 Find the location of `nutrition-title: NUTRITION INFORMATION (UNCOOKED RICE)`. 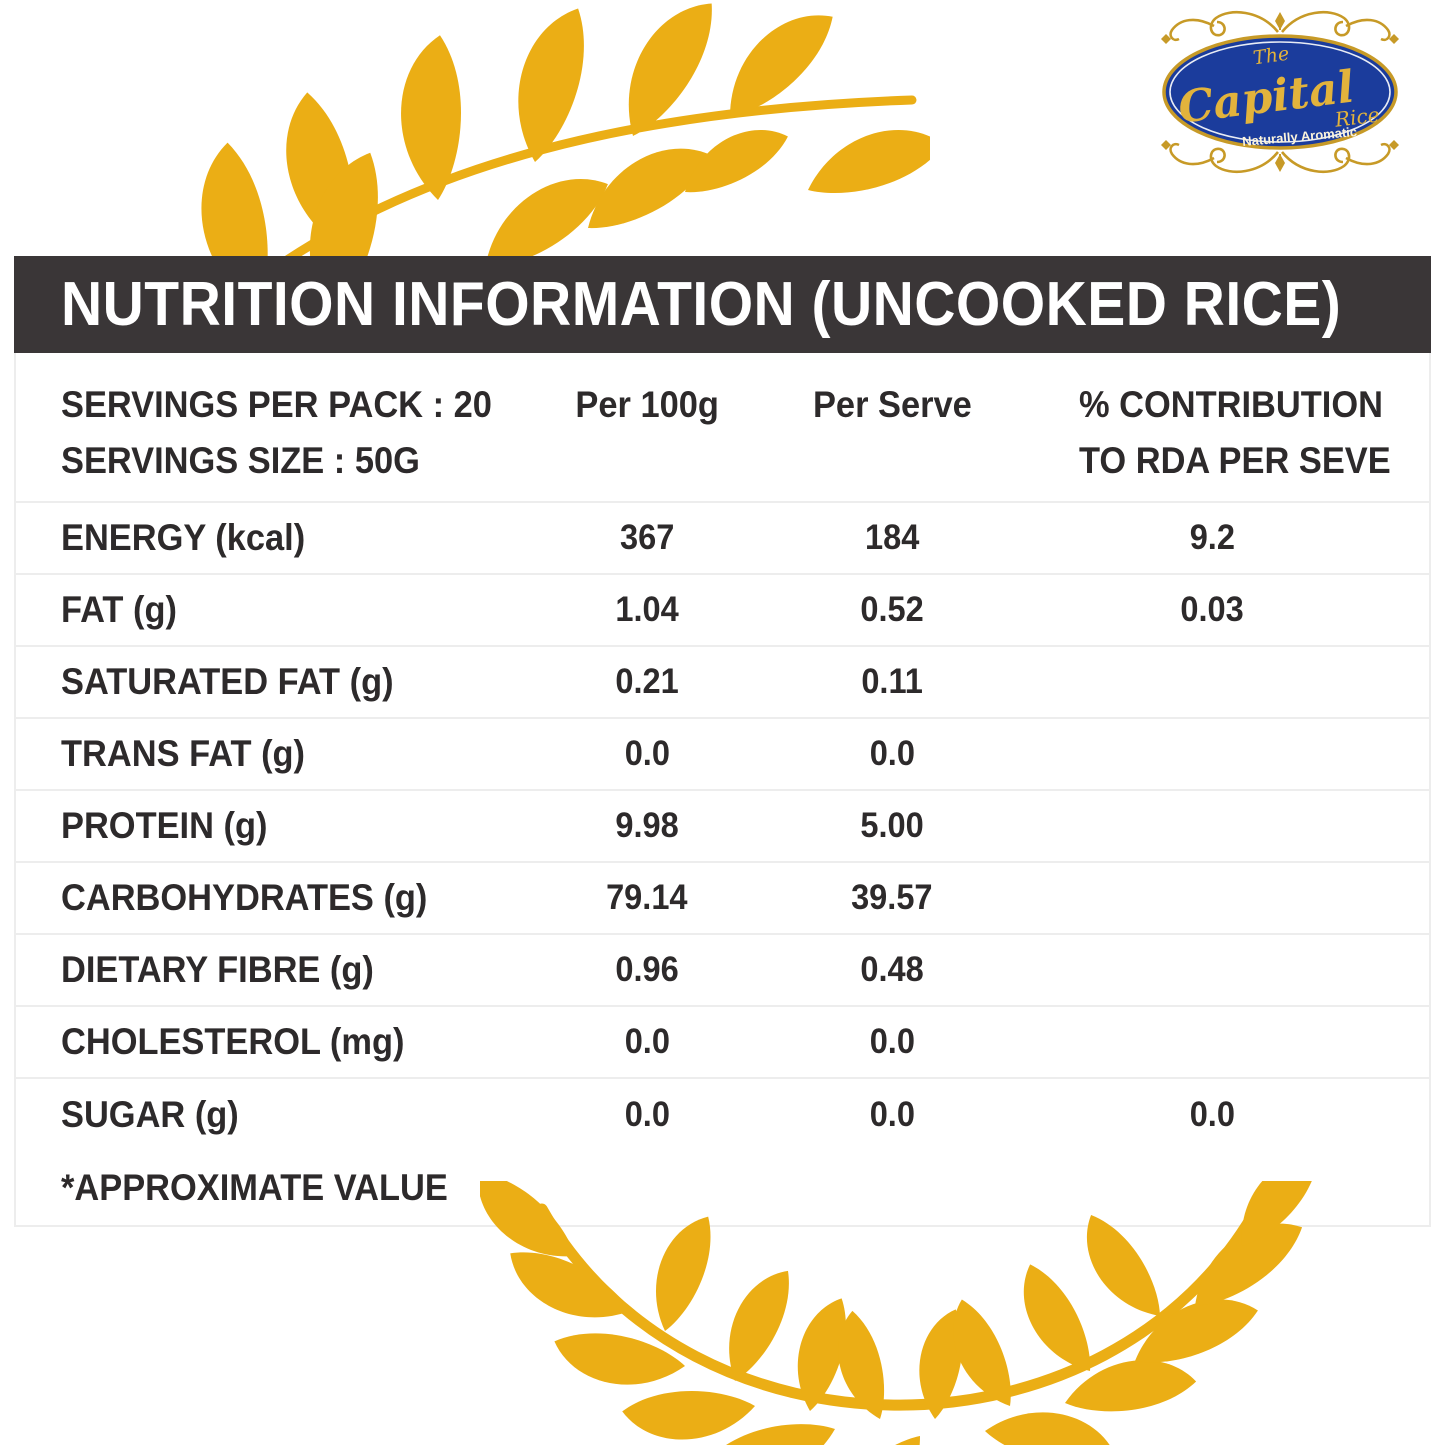

nutrition-title: NUTRITION INFORMATION (UNCOOKED RICE) is located at coordinates (701, 304).